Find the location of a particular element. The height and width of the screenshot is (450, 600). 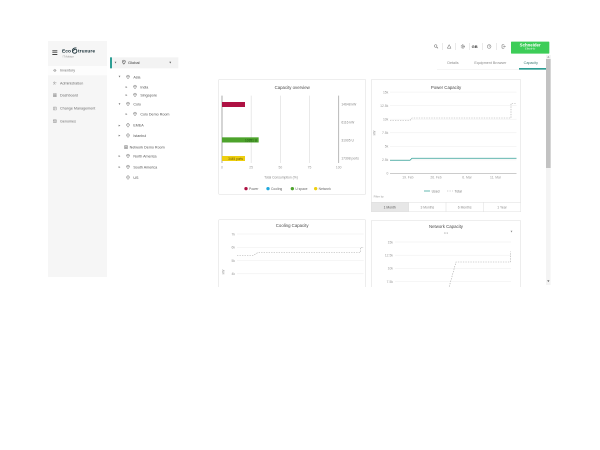

svg-text: 11. Mar is located at coordinates (496, 177).